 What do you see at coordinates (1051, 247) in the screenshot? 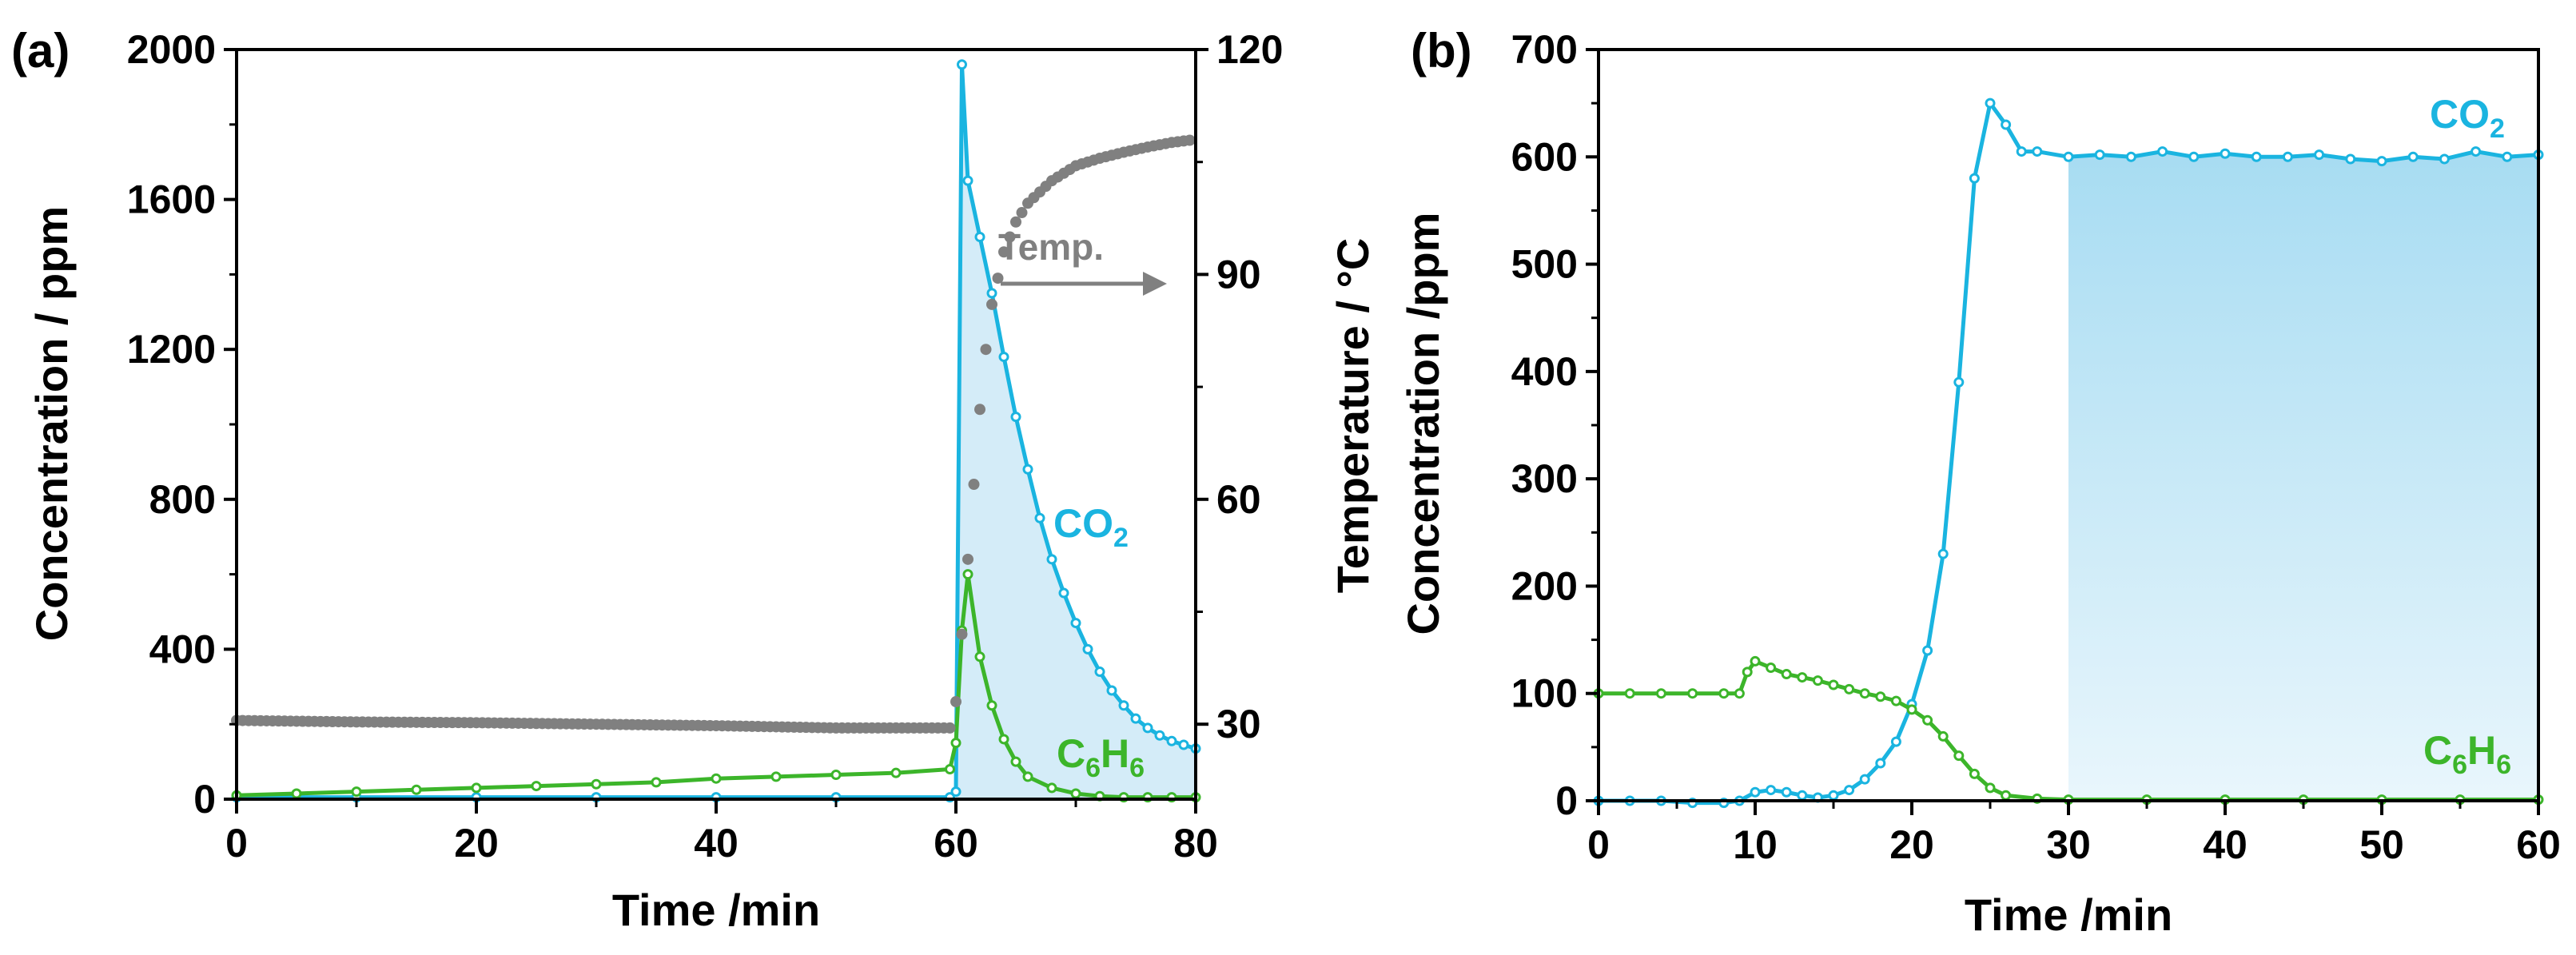
I see `temp-label: Temp.` at bounding box center [1051, 247].